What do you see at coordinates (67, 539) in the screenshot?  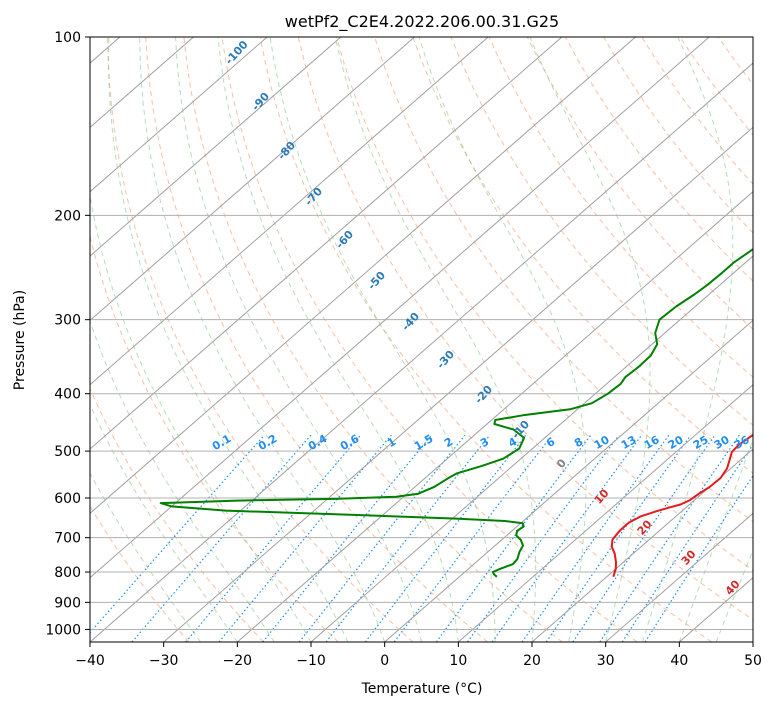 I see `y-tick-label: 700` at bounding box center [67, 539].